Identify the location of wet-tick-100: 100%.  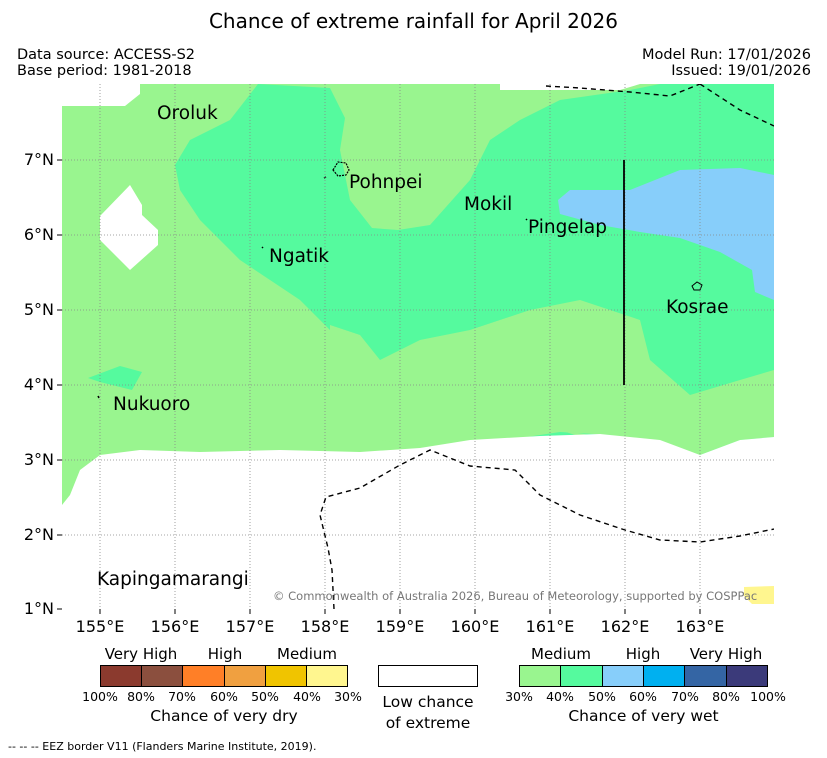
(768, 696).